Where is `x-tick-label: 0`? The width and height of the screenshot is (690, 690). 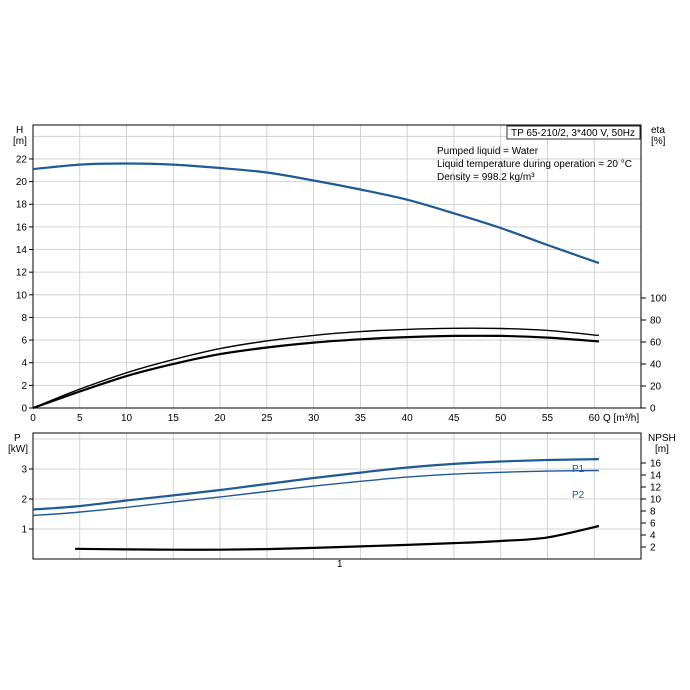
x-tick-label: 0 is located at coordinates (33, 418).